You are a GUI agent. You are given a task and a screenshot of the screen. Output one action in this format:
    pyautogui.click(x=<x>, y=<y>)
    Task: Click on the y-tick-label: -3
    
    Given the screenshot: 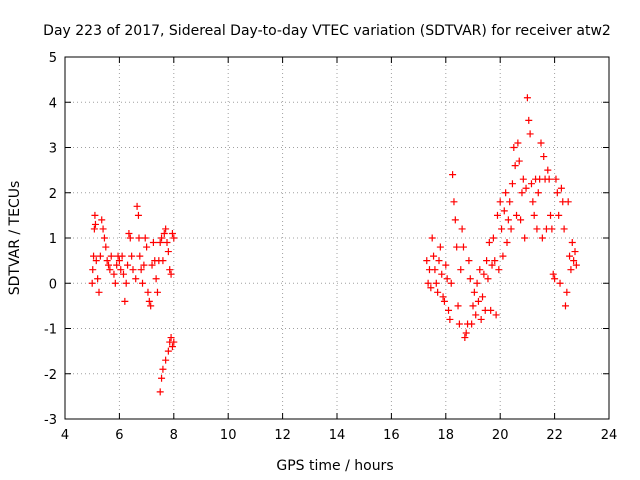 What is the action you would take?
    pyautogui.click(x=50, y=420)
    